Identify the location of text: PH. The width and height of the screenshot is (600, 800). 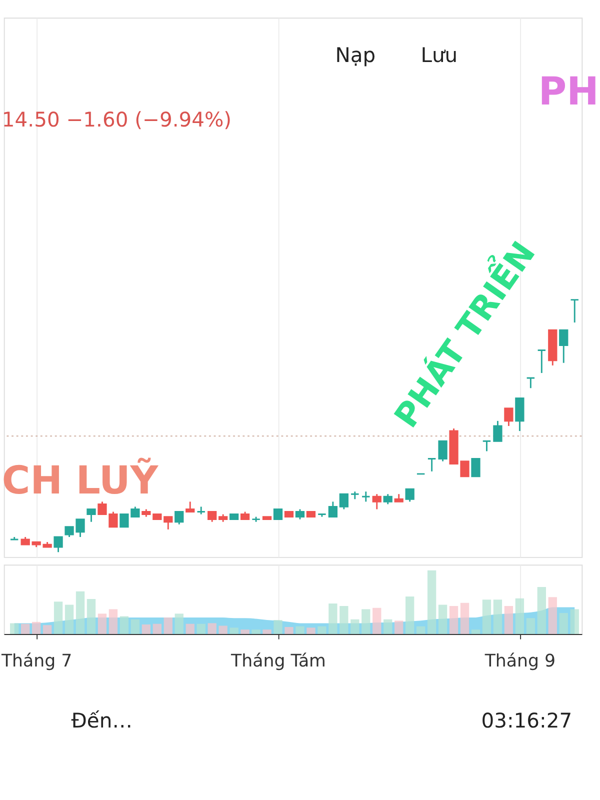
(568, 91).